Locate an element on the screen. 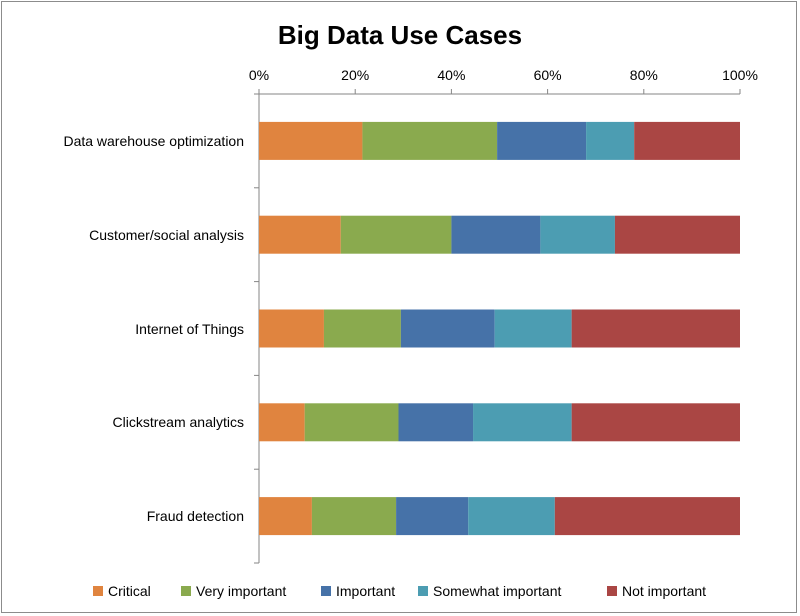 Image resolution: width=800 pixels, height=616 pixels. category-label: Clickstream analytics is located at coordinates (178, 422).